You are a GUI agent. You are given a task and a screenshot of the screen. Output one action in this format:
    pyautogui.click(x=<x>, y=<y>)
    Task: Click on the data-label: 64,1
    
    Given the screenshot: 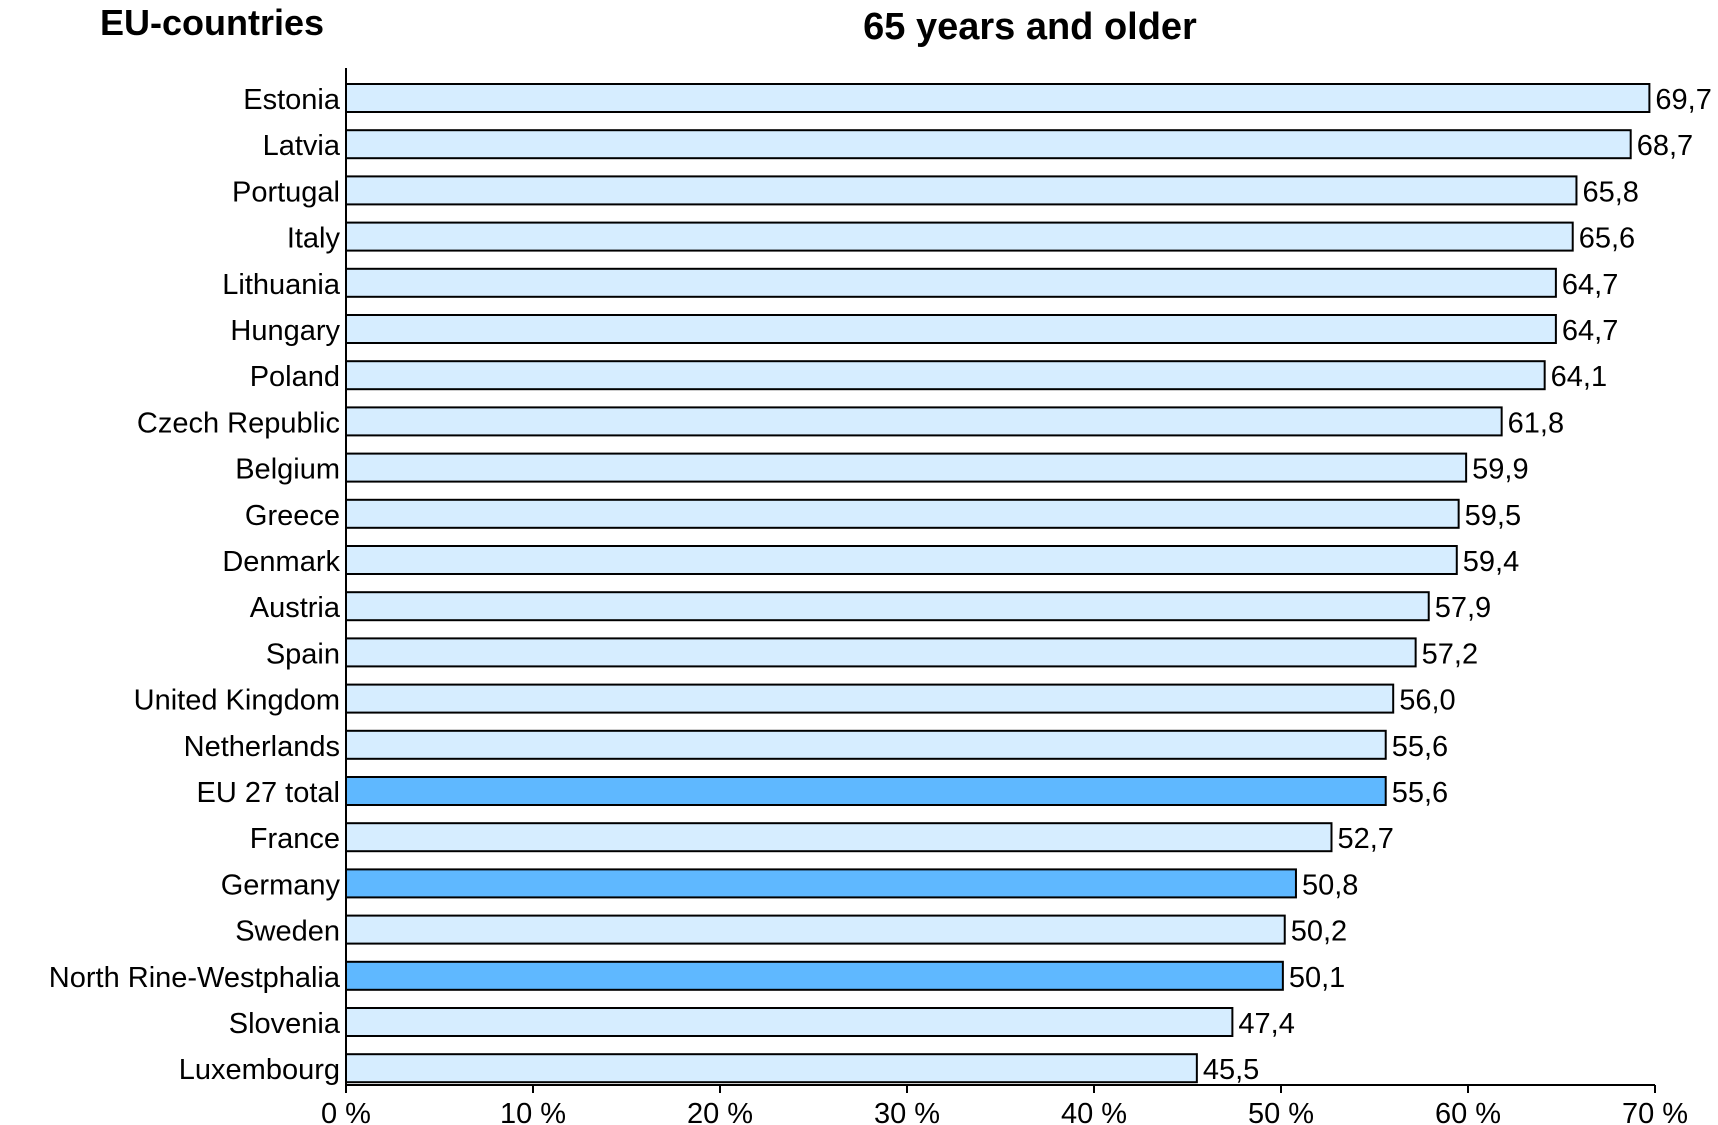 What is the action you would take?
    pyautogui.click(x=1579, y=377)
    